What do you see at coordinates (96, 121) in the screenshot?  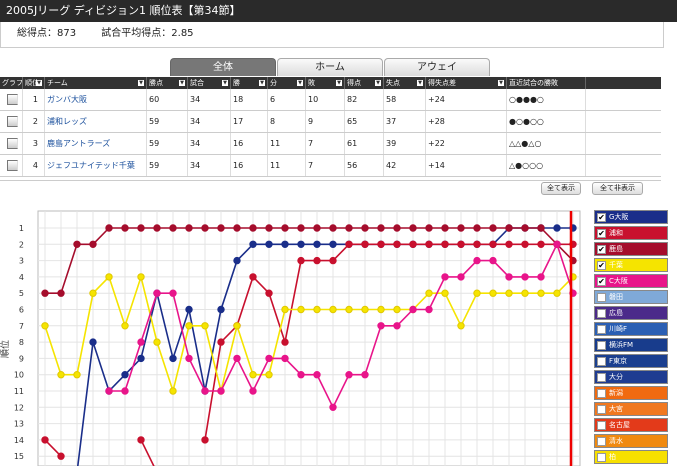 I see `team-link: 浦和レッズ` at bounding box center [96, 121].